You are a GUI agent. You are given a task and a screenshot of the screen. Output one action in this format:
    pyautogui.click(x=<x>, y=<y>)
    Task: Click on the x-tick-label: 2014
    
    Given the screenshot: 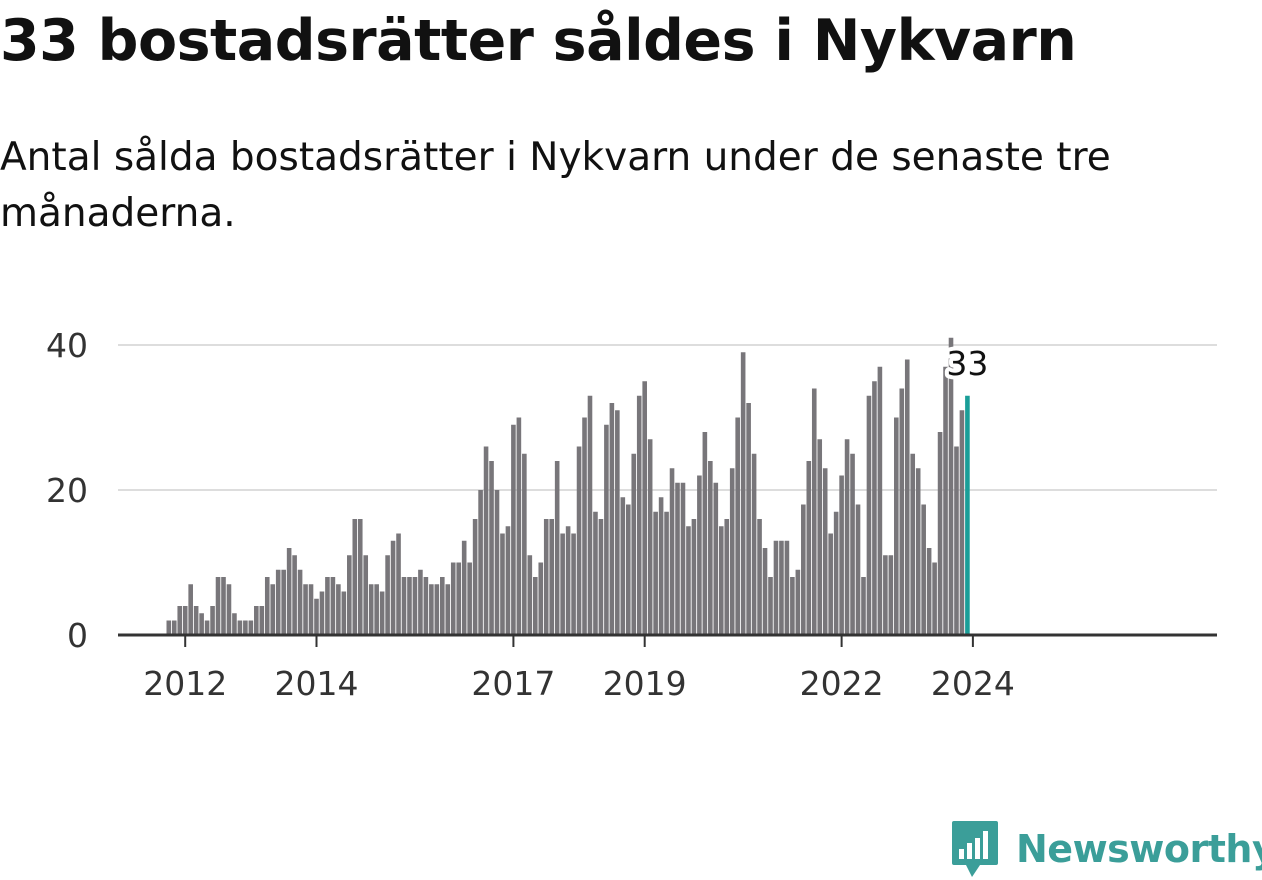 What is the action you would take?
    pyautogui.click(x=316, y=683)
    